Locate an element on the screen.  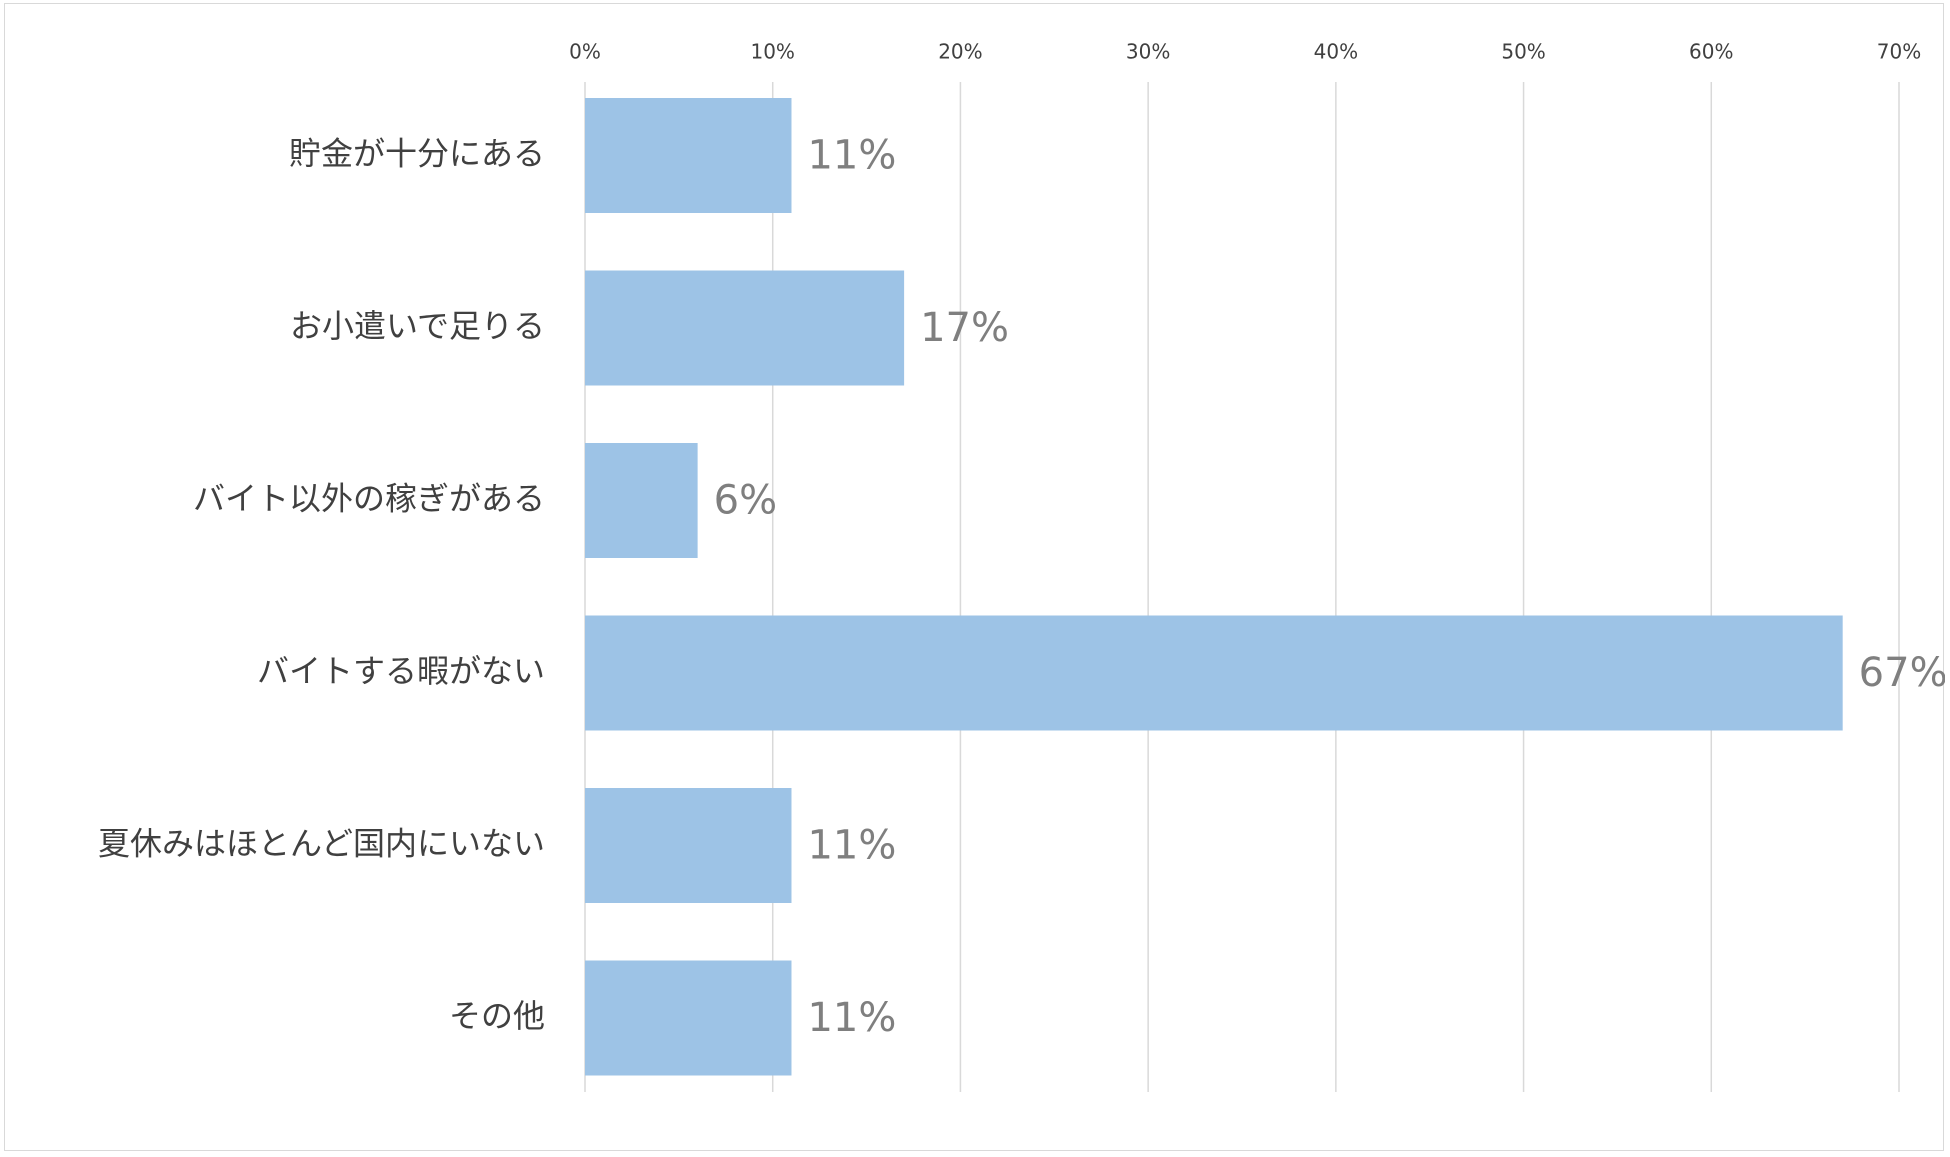
data-label: 67% is located at coordinates (1902, 673).